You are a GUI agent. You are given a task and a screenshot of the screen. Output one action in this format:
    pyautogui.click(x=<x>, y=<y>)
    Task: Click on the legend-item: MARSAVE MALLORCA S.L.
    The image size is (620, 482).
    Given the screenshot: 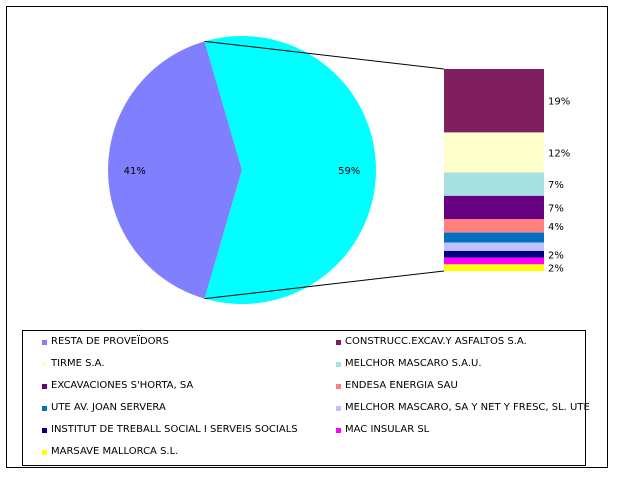 What is the action you would take?
    pyautogui.click(x=110, y=452)
    